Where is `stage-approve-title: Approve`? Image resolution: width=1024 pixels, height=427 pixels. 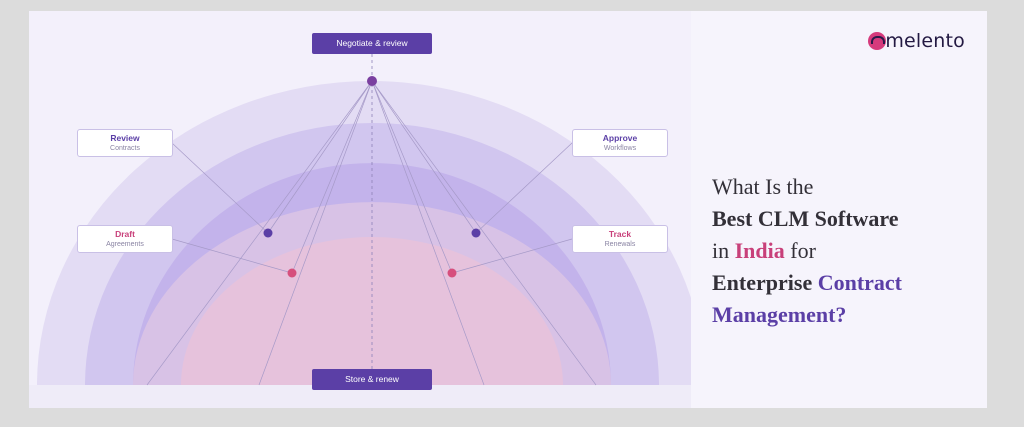 stage-approve-title: Approve is located at coordinates (620, 138).